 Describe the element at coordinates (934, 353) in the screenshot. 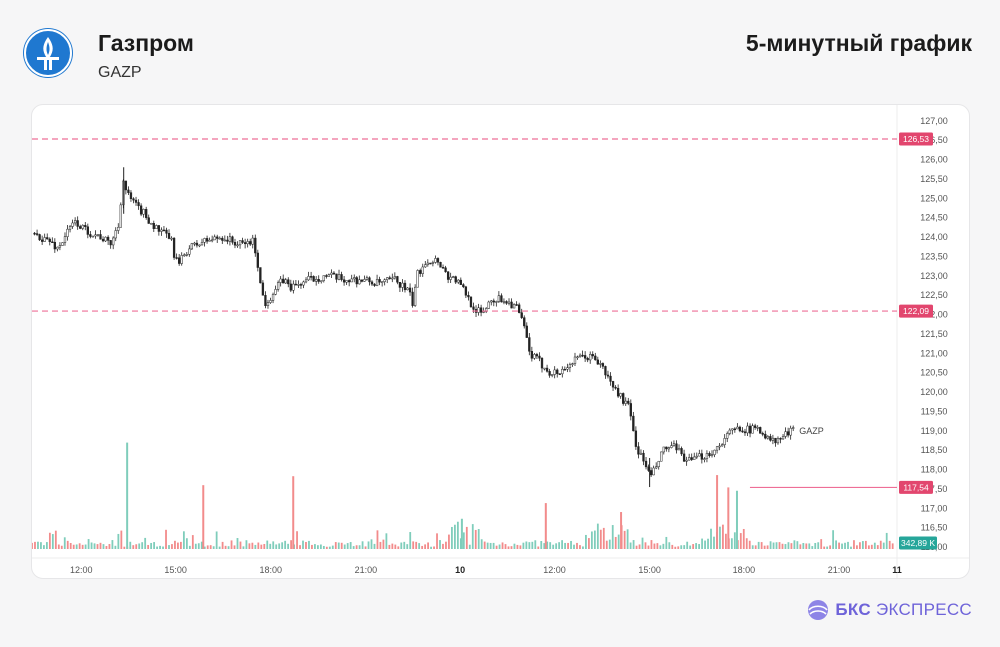

I see `y-tick-label: 121,00` at that location.